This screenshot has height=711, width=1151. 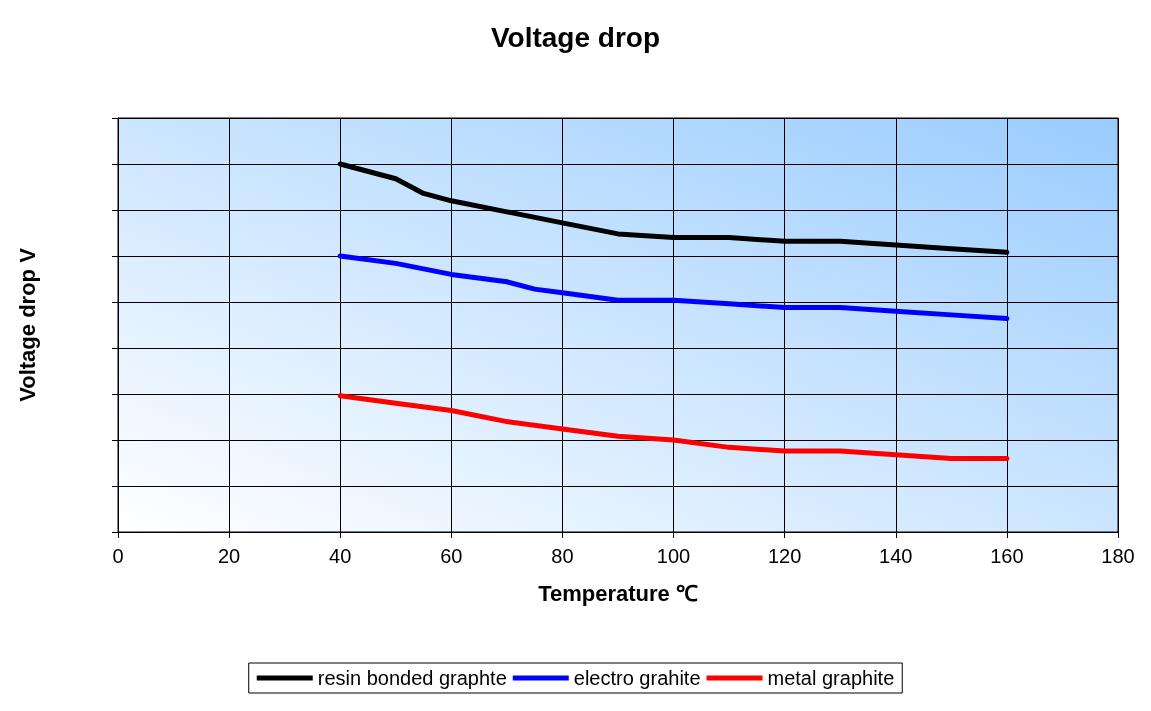 What do you see at coordinates (340, 556) in the screenshot?
I see `x-tick-label: 40` at bounding box center [340, 556].